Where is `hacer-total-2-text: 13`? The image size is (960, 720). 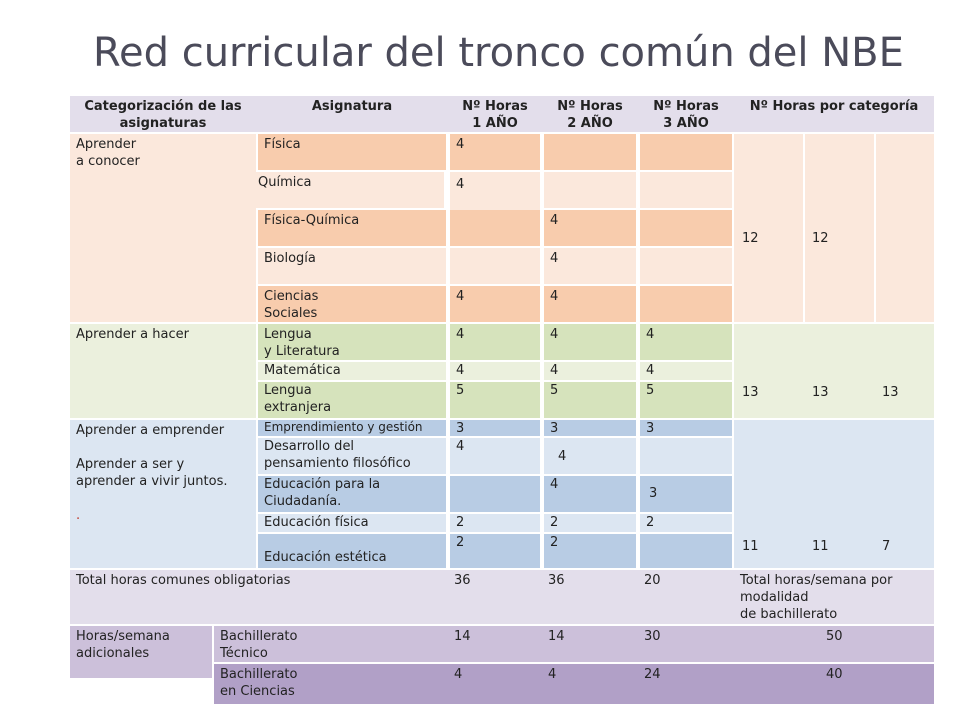
hacer-total-2-text: 13 is located at coordinates (820, 392).